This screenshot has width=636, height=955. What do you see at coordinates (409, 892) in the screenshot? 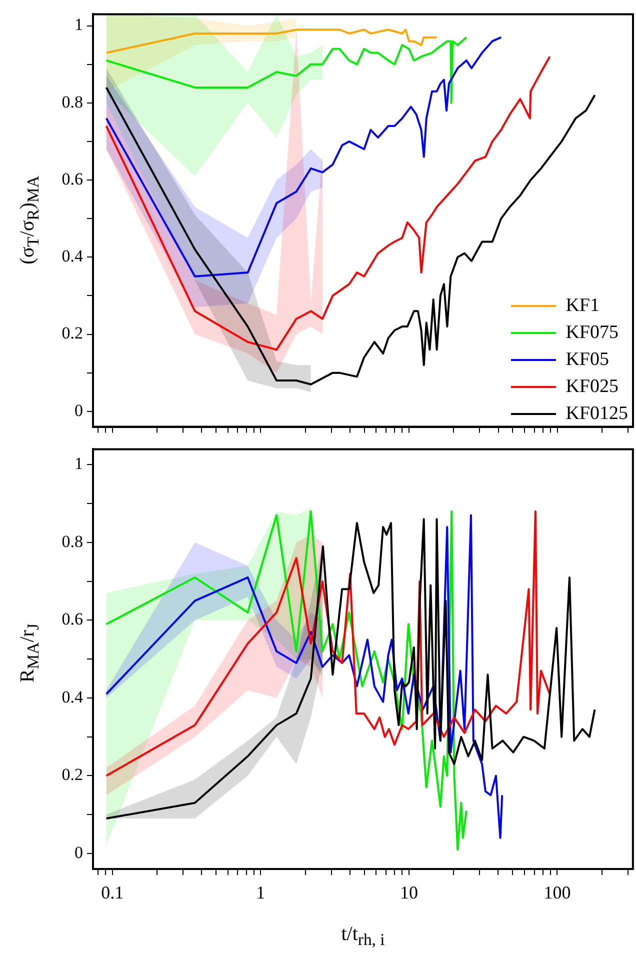
I see `x-tick-label: 10` at bounding box center [409, 892].